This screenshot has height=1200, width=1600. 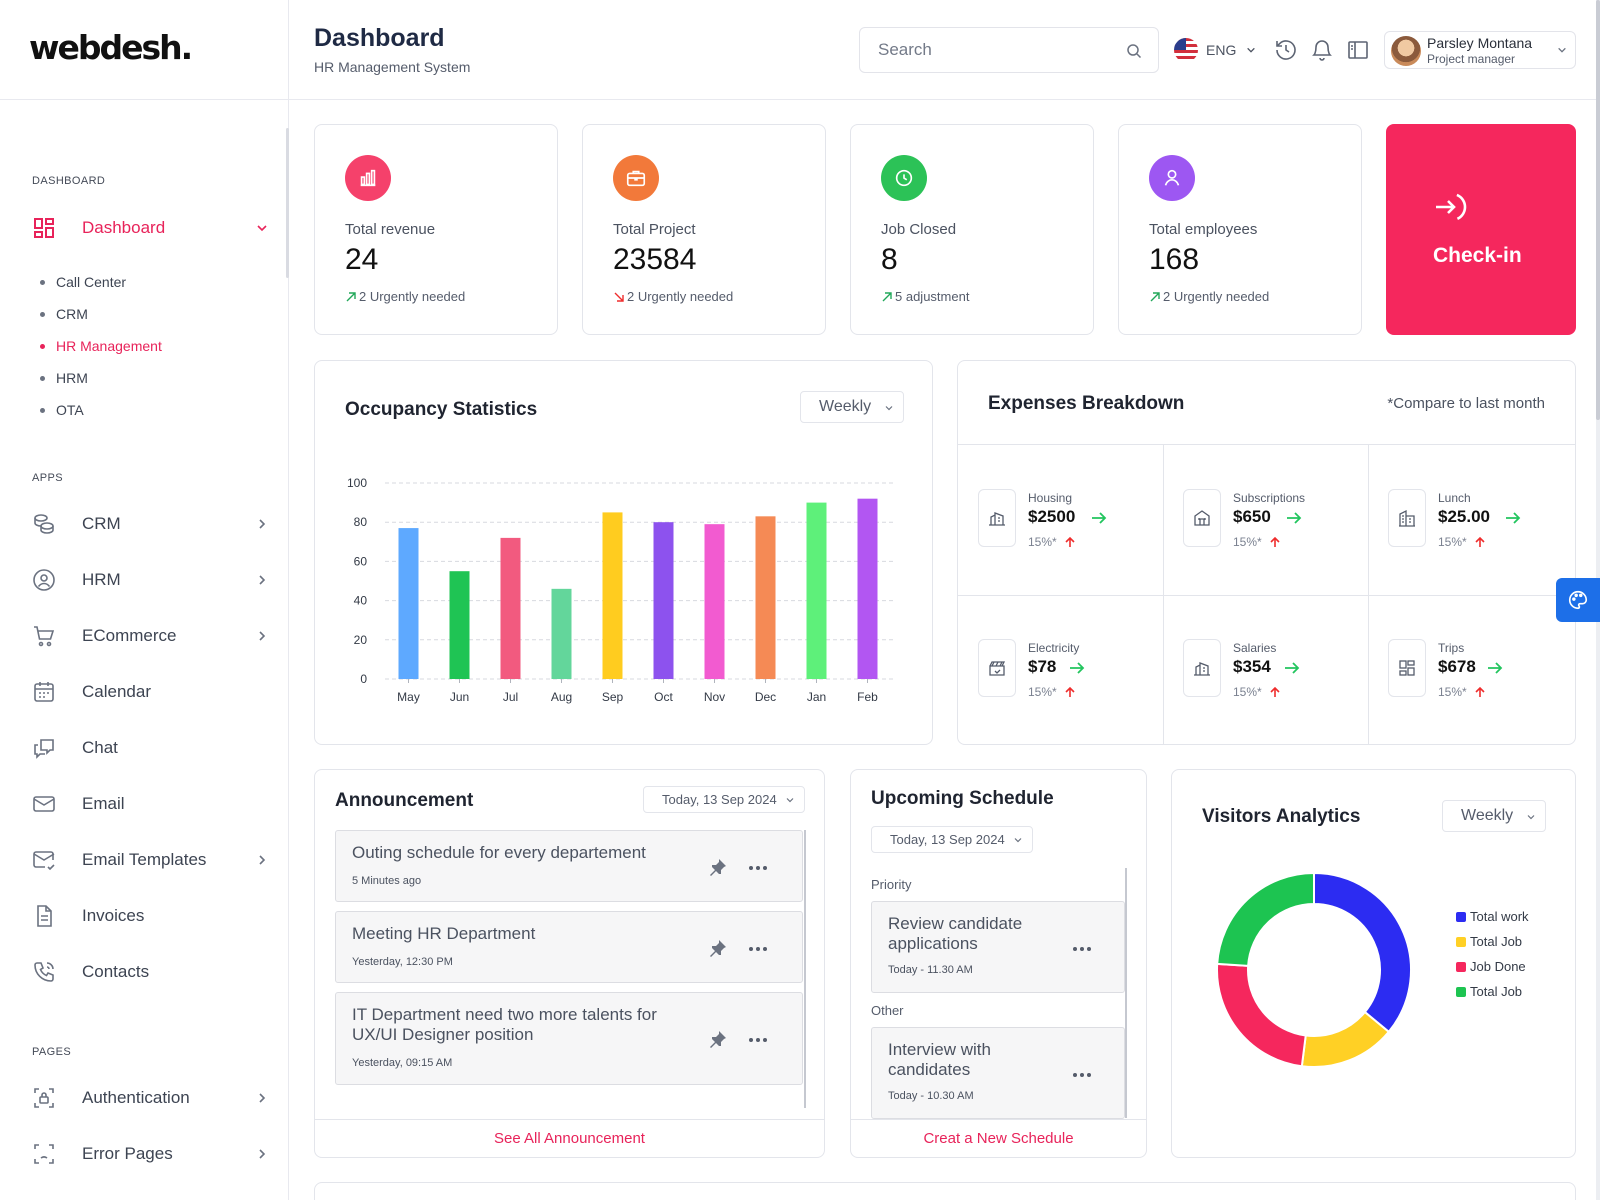 I want to click on sidebar-item-ecommerce: ECommerce, so click(x=150, y=636).